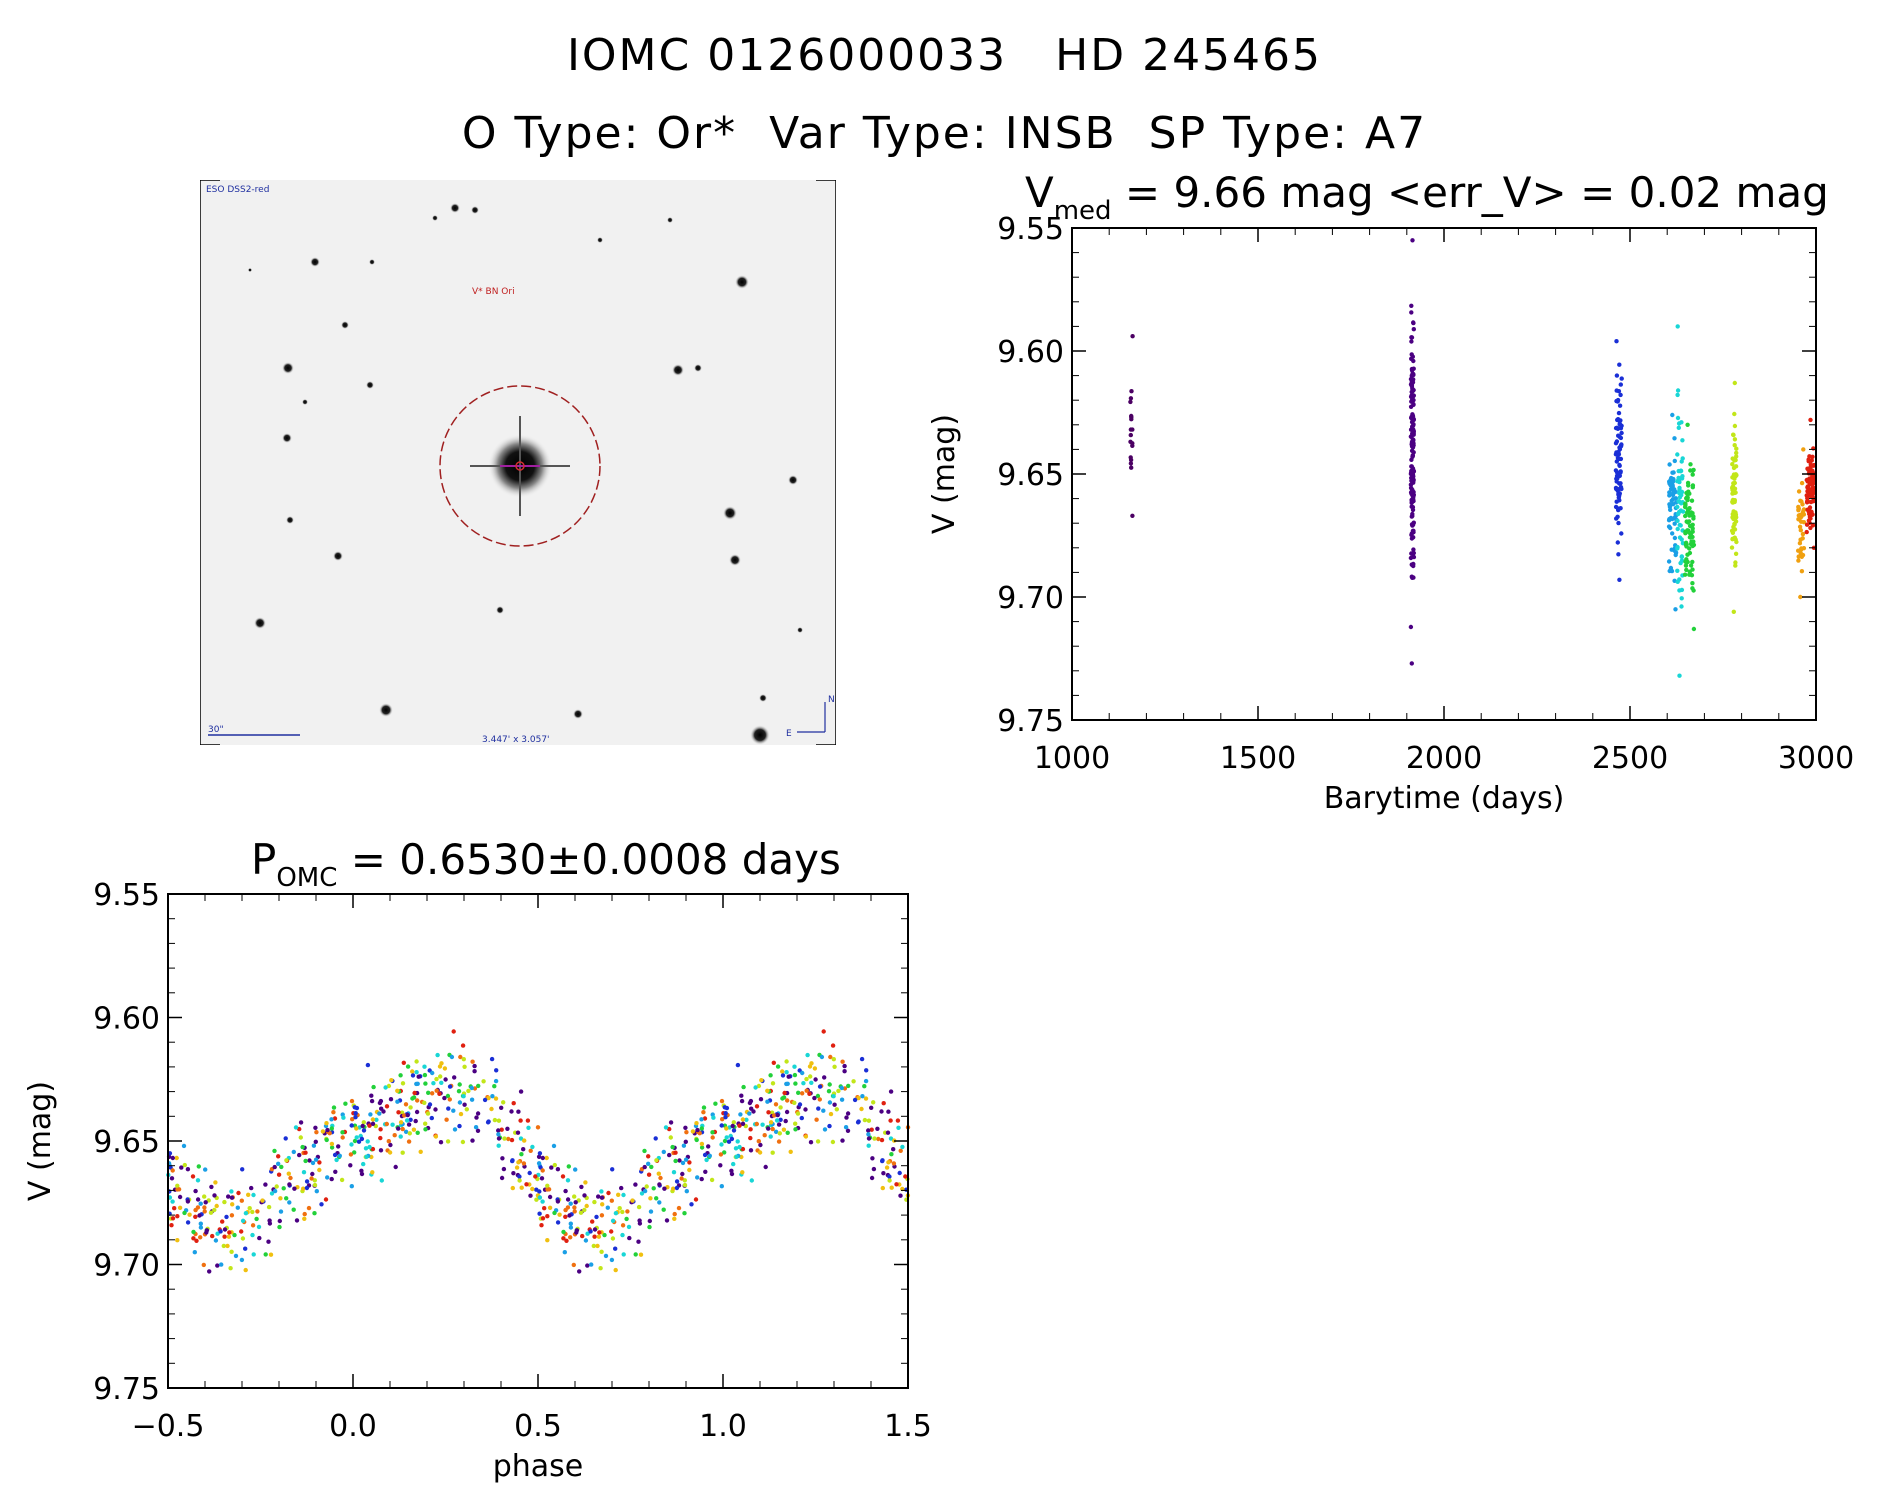 This screenshot has height=1494, width=1889. What do you see at coordinates (1030, 721) in the screenshot?
I see `lc-ytick-label: 9.75` at bounding box center [1030, 721].